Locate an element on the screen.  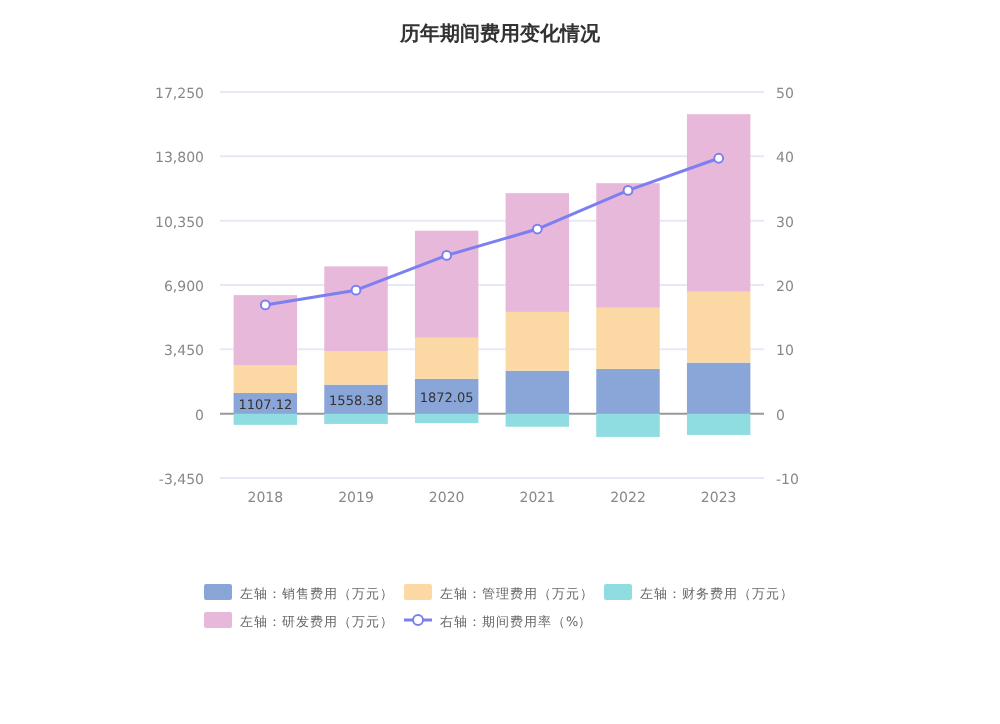
chart-title: 历年期间费用变化情况 is located at coordinates (500, 34).